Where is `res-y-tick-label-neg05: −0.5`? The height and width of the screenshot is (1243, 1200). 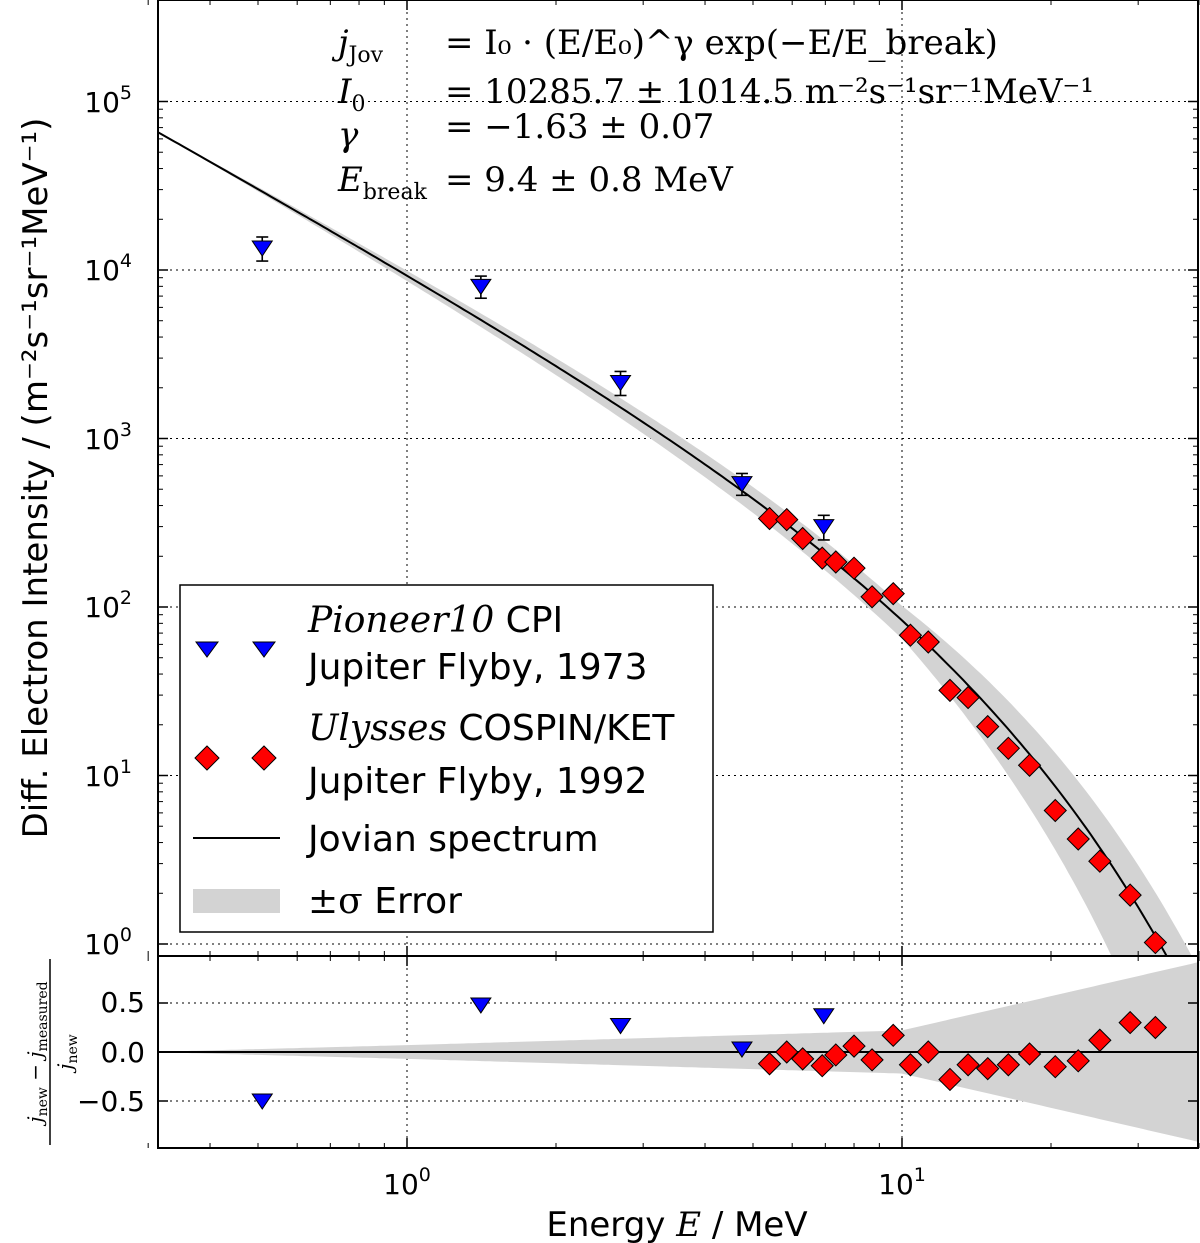
res-y-tick-label-neg05: −0.5 is located at coordinates (111, 1101).